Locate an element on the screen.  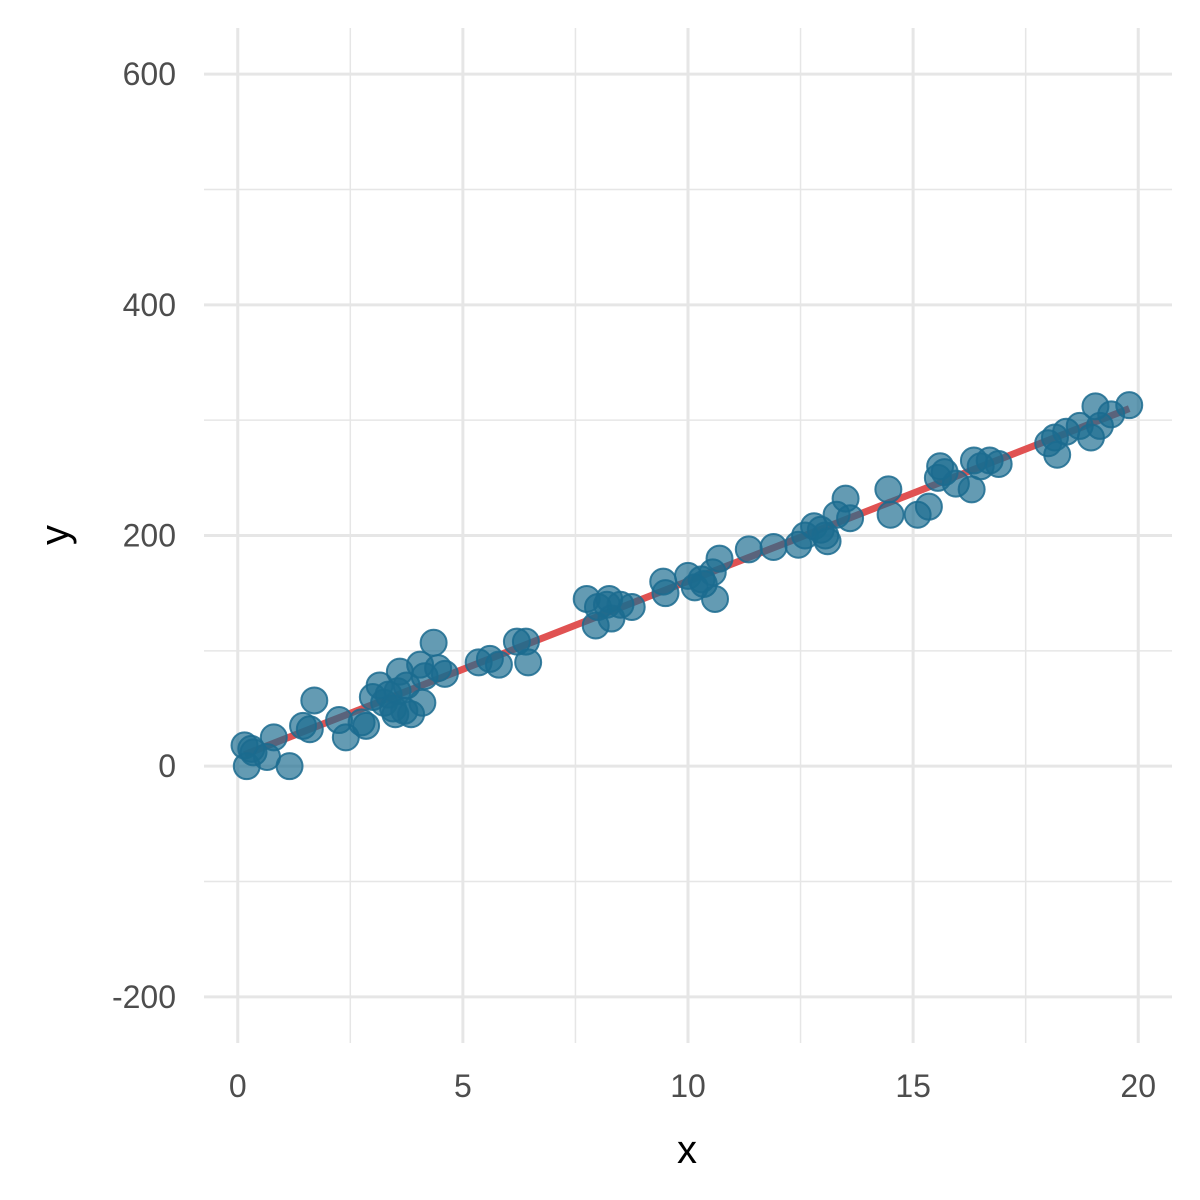
y-axis-title: y is located at coordinates (55, 535).